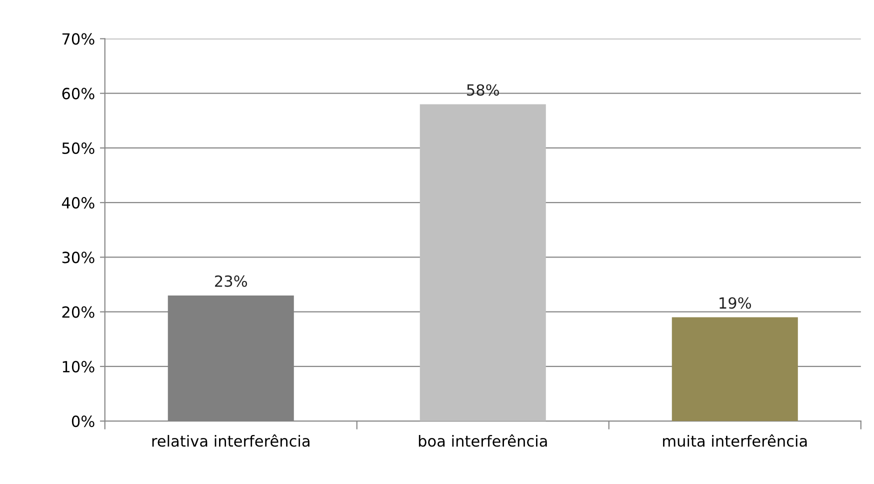 The height and width of the screenshot is (484, 874). I want to click on y-tick-label: 30%, so click(78, 258).